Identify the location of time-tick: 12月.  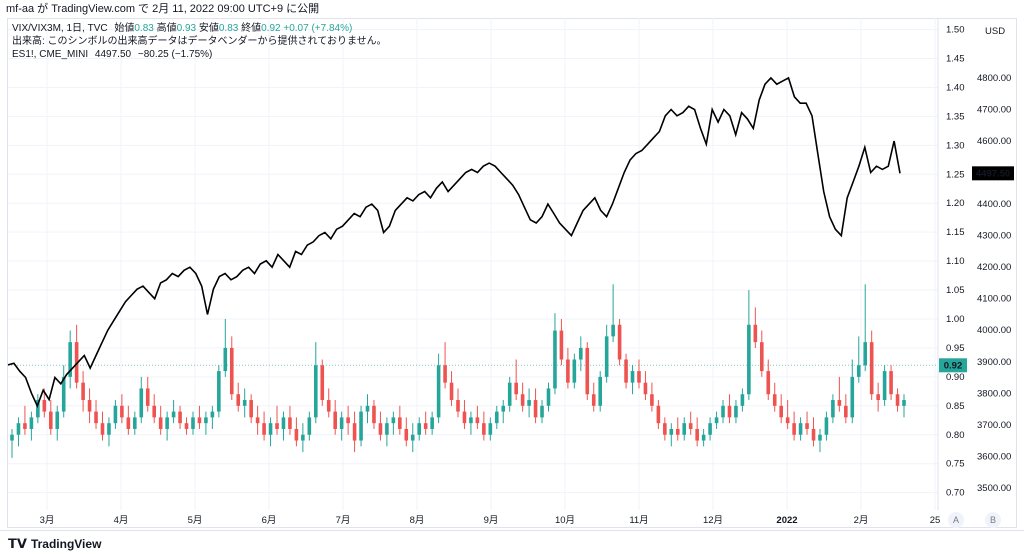
(713, 520).